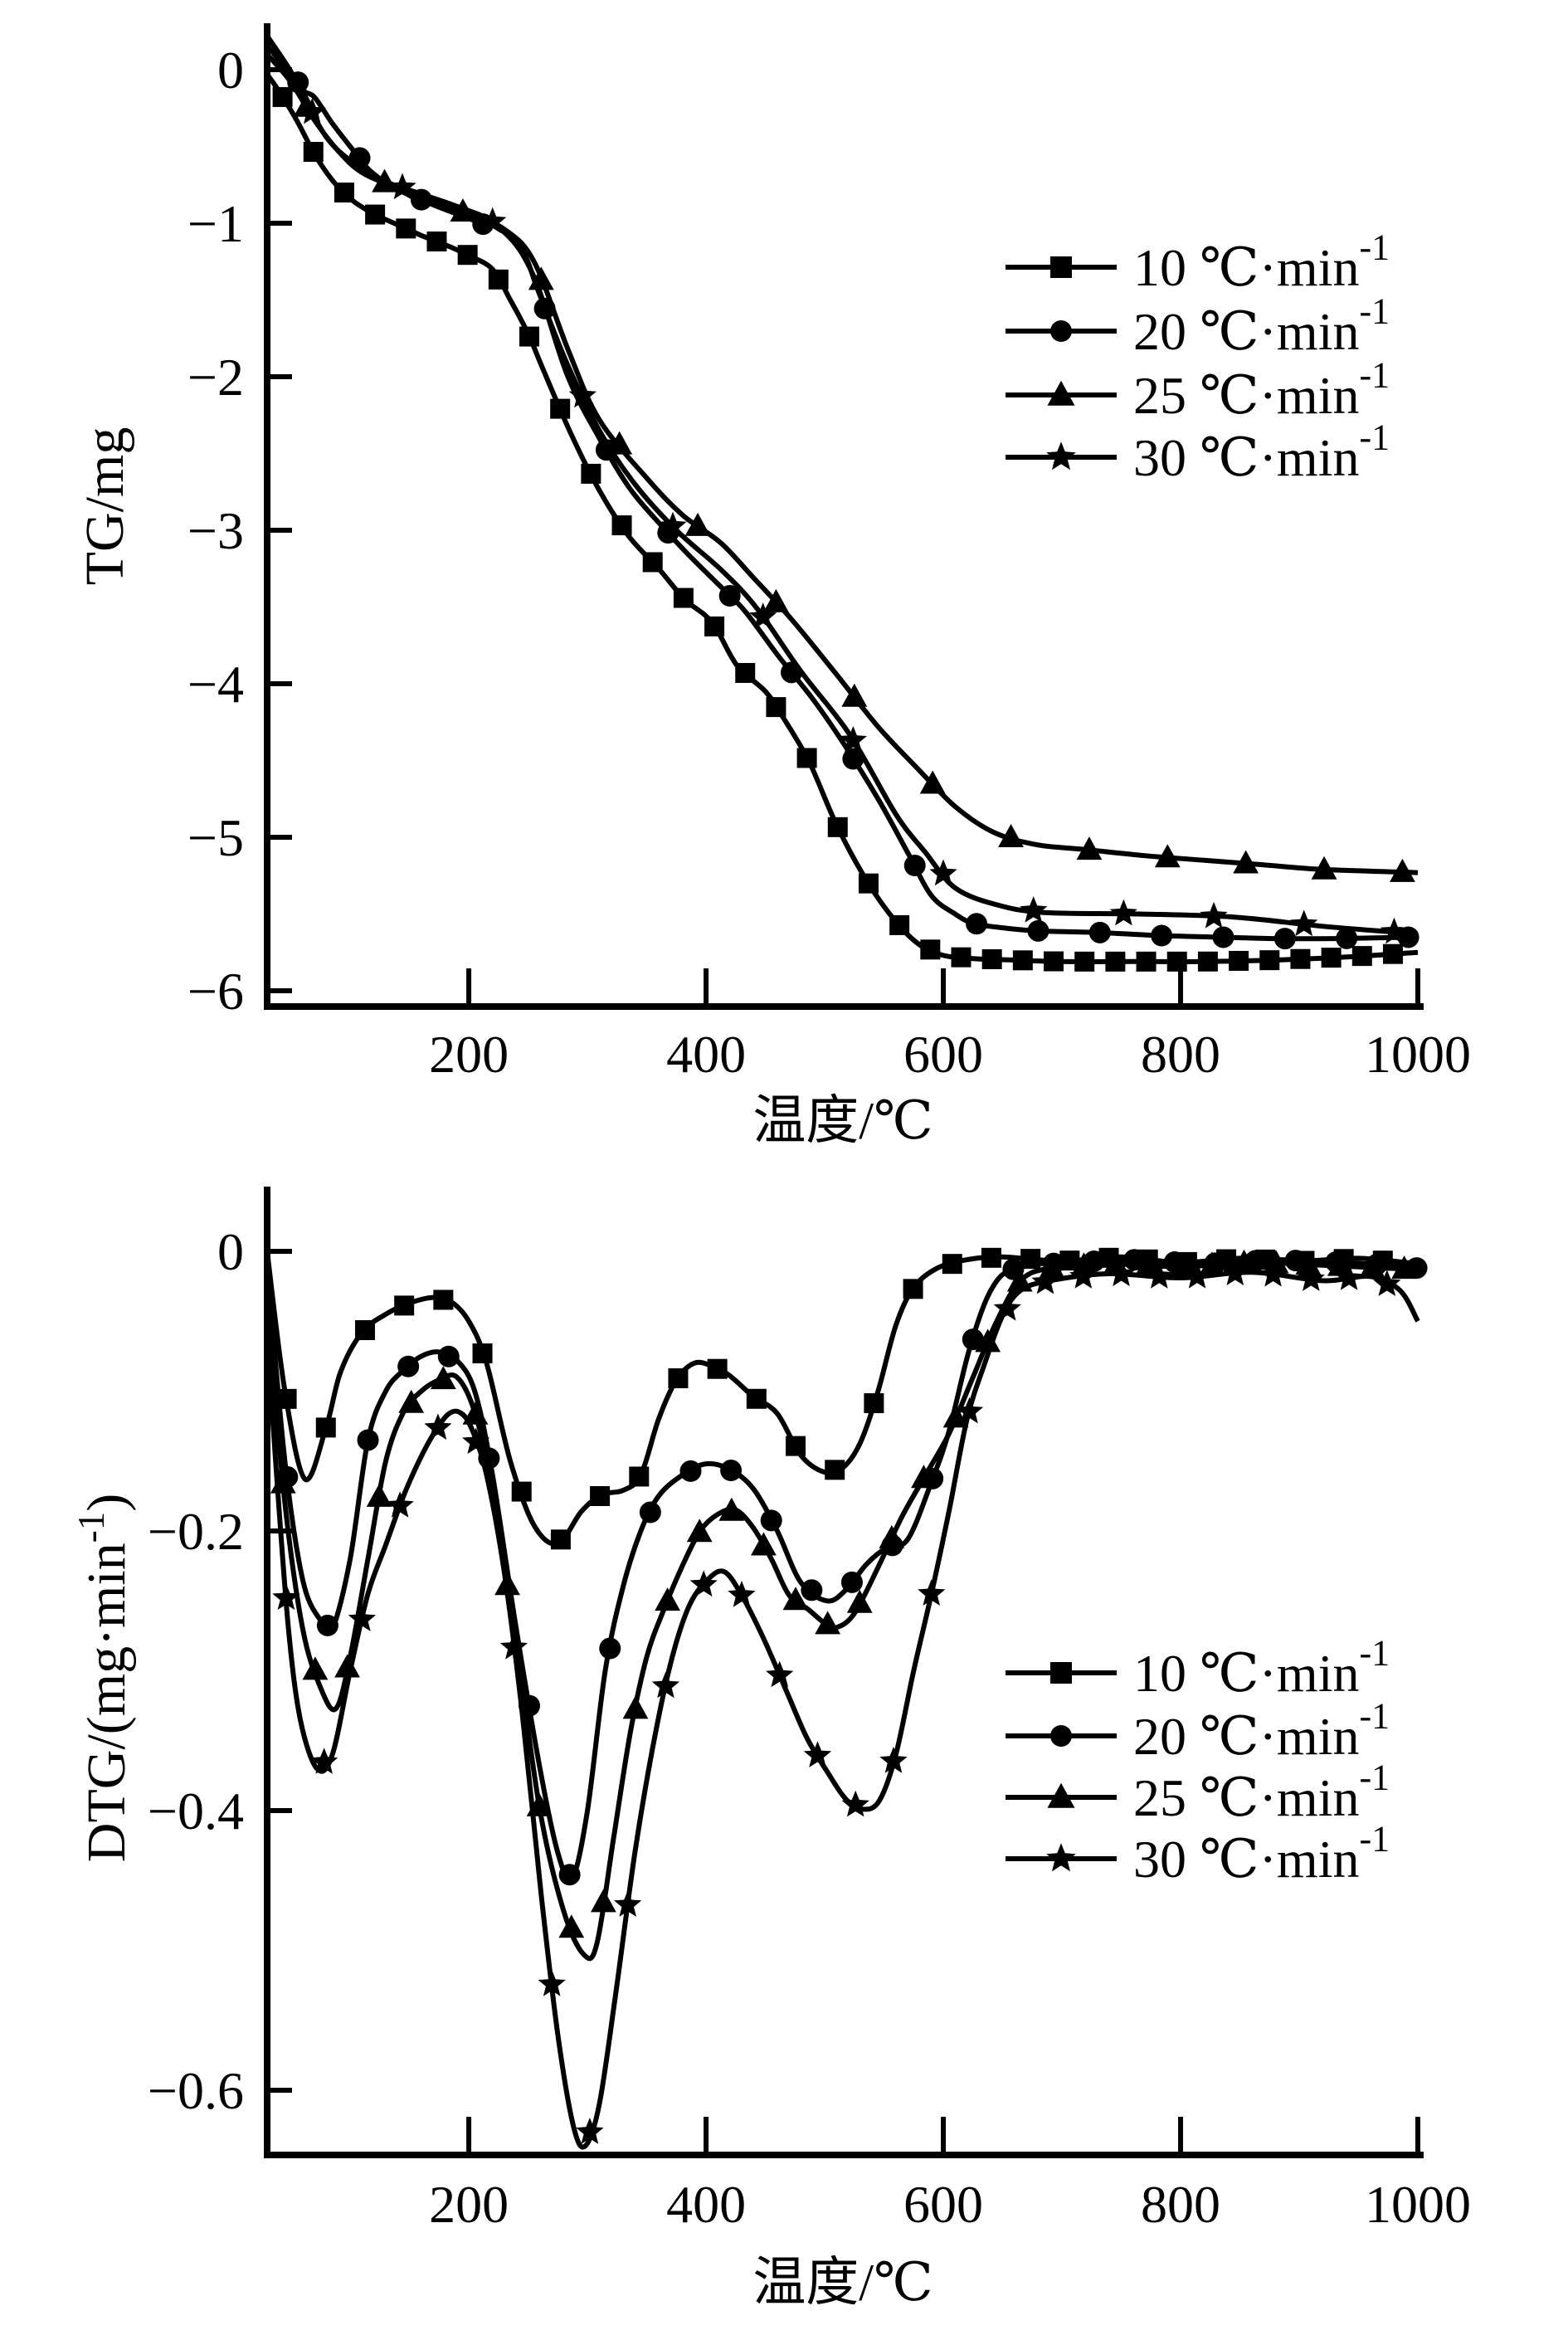 Image resolution: width=1568 pixels, height=2340 pixels. Describe the element at coordinates (105, 506) in the screenshot. I see `y-axis-title: TG/mg` at that location.